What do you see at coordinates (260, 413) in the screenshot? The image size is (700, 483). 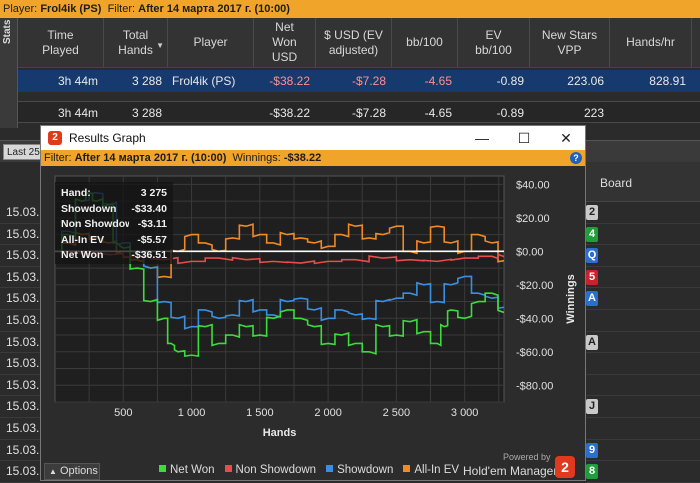 I see `x-tick-label: 1 500` at bounding box center [260, 413].